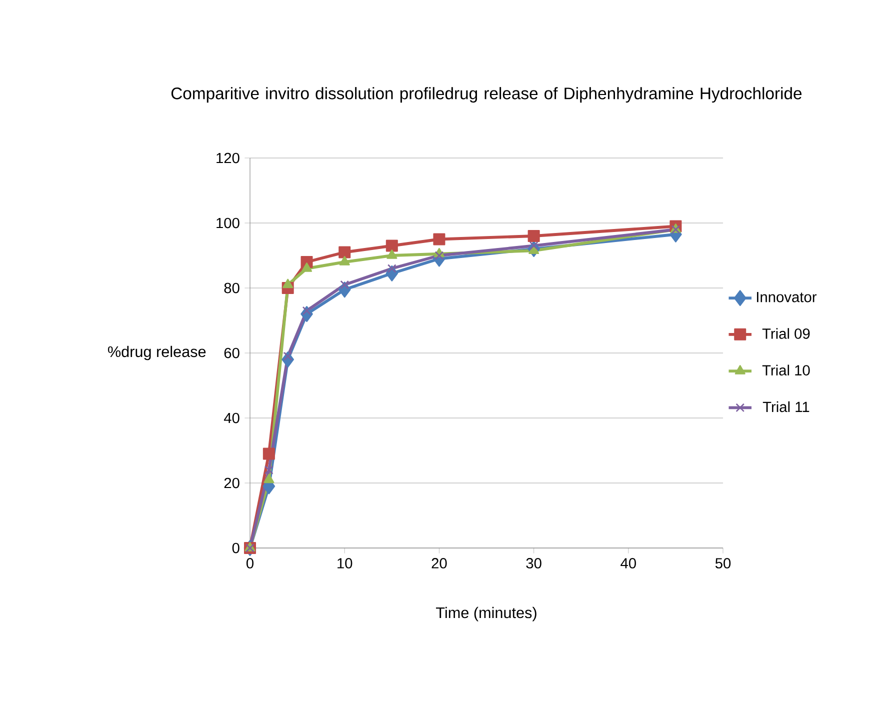 The width and height of the screenshot is (895, 724). I want to click on chart-title: Comparitive invitro dissolution profiledrug release of Diphenhydramine Hydrochloride, so click(486, 95).